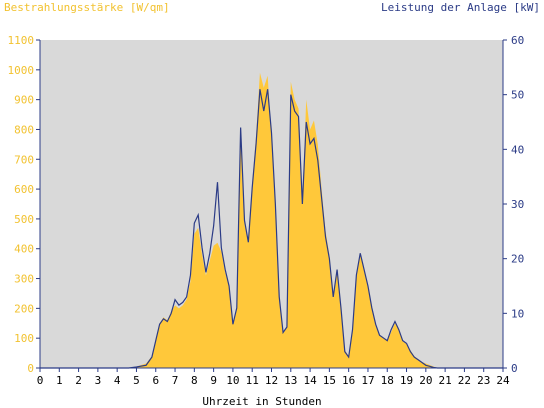 The height and width of the screenshot is (408, 544). I want to click on x-tick-label: 14, so click(310, 380).